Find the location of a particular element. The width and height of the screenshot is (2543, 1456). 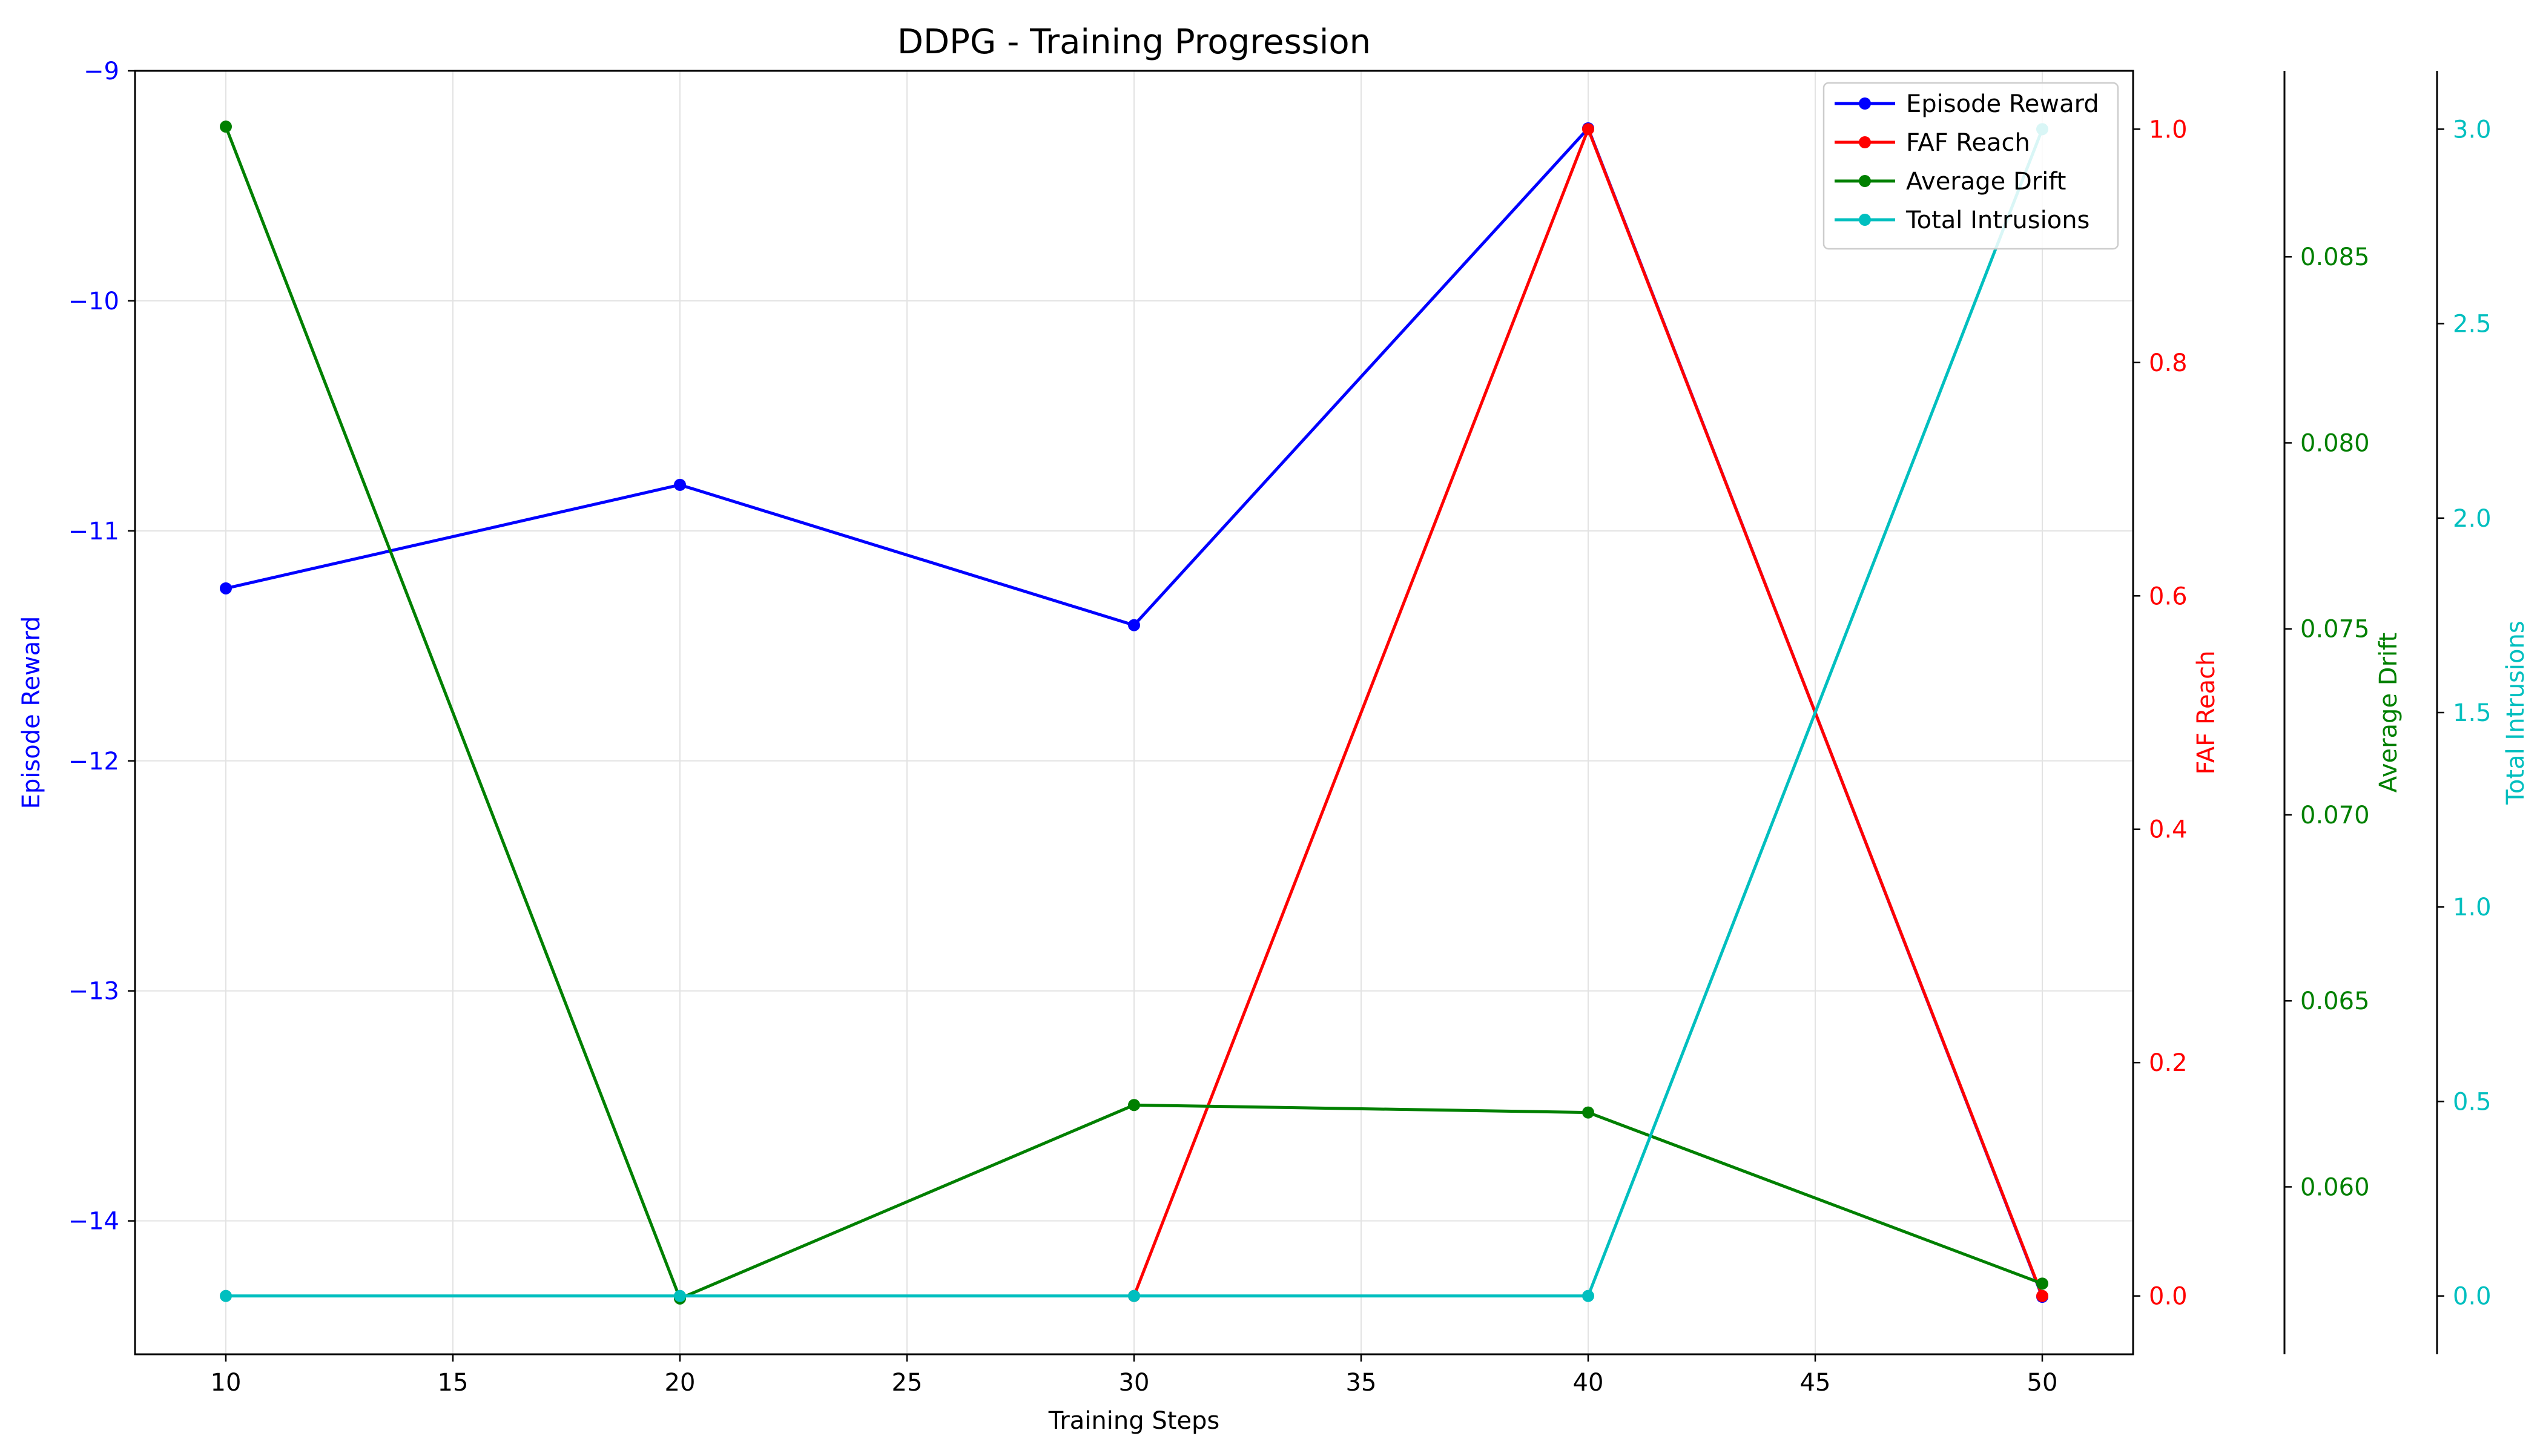

faf-reach-axis-tick-label: 0.2 is located at coordinates (2168, 1063).